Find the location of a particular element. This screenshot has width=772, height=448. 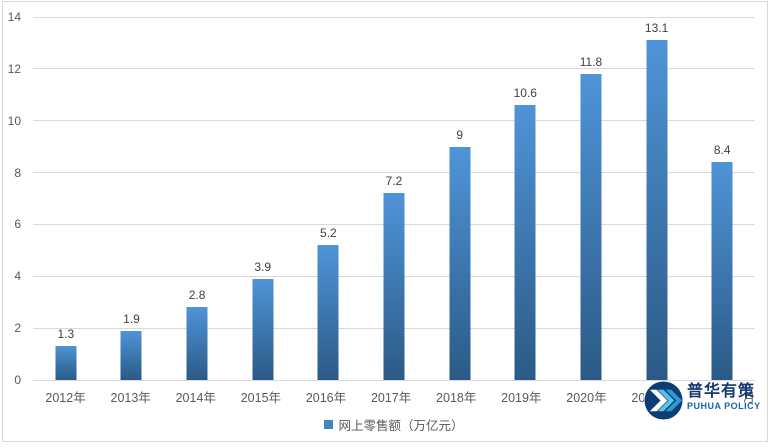

x-tick-label: 2013年 is located at coordinates (130, 398).